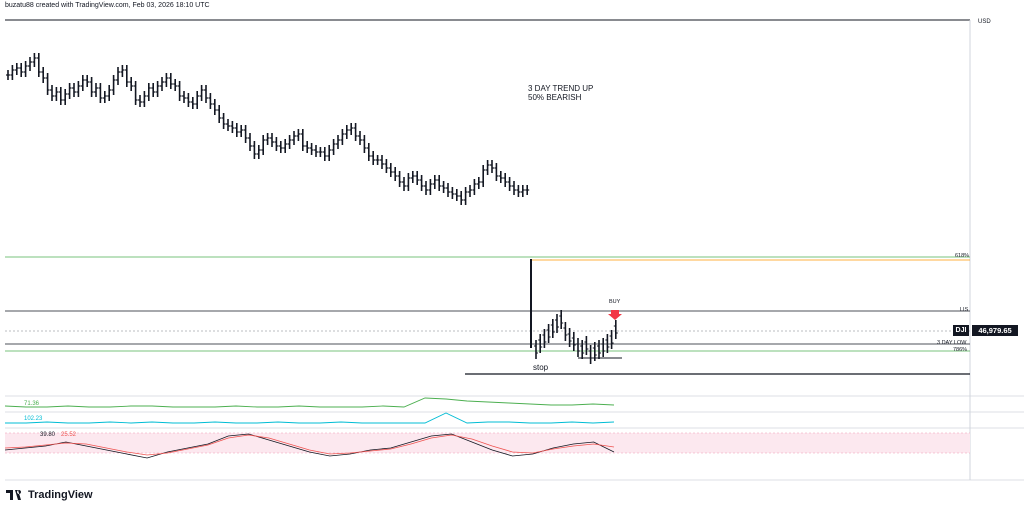  What do you see at coordinates (555, 97) in the screenshot?
I see `annotation-line-2: 50% BEARISH` at bounding box center [555, 97].